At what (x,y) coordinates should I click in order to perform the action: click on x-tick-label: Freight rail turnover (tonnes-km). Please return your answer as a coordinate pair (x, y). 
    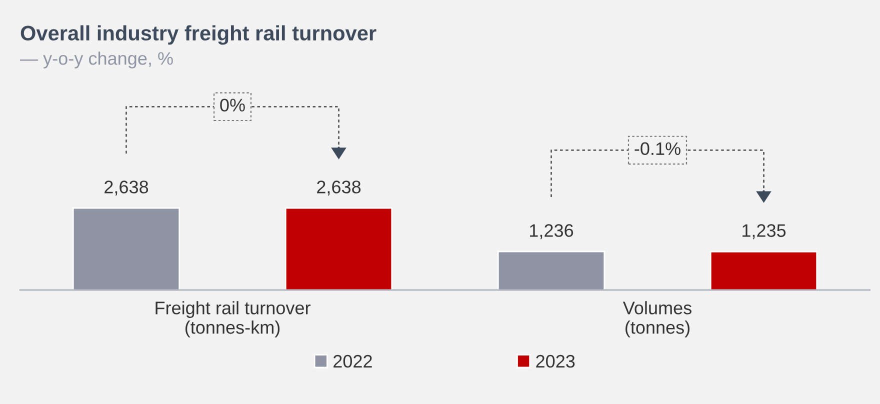
    Looking at the image, I should click on (233, 319).